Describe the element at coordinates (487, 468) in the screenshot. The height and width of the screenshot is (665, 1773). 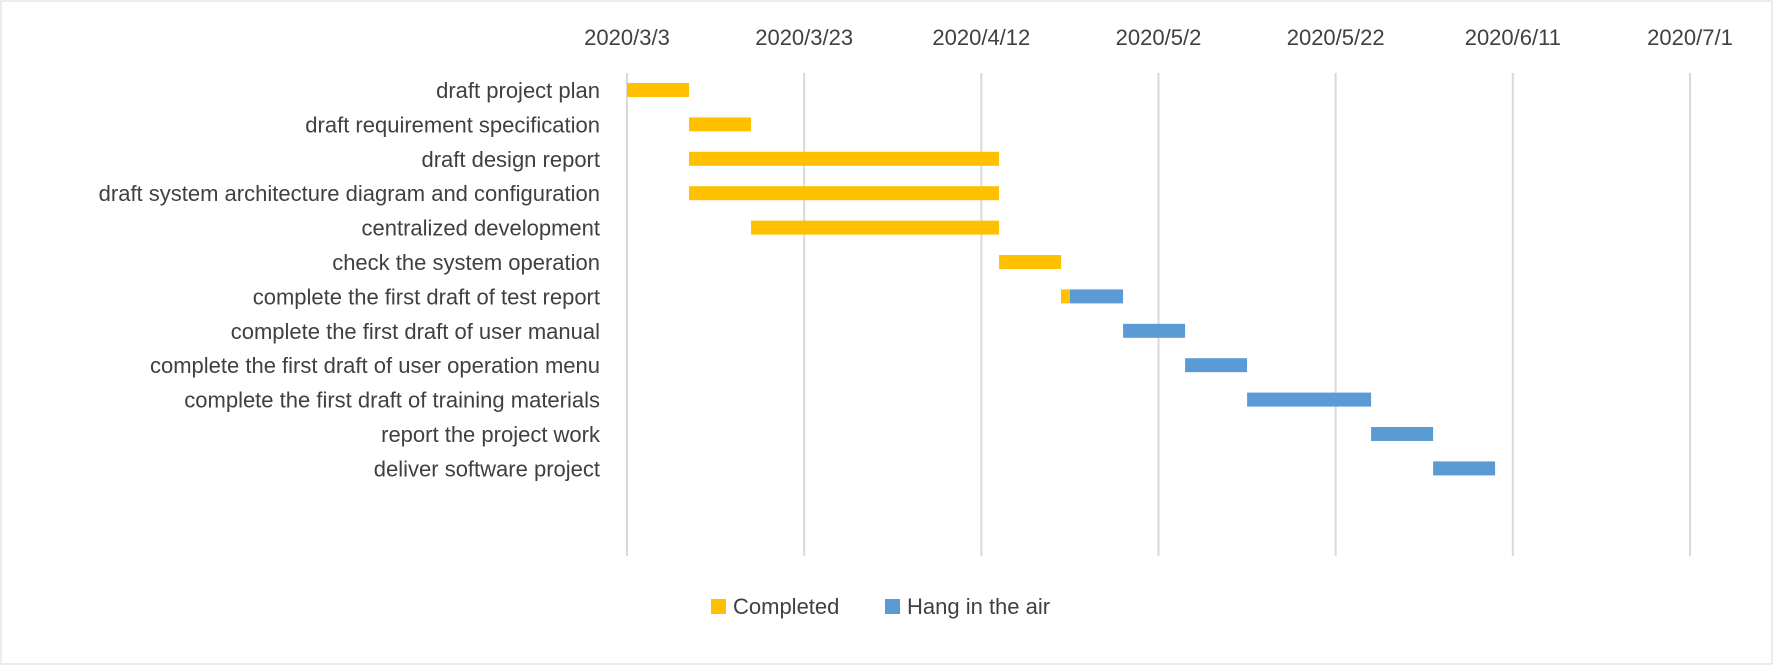
I see `task-label: deliver software project` at that location.